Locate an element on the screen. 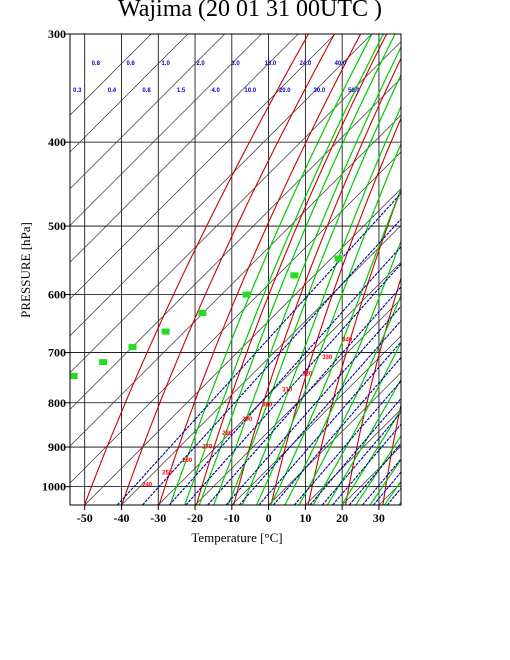 The height and width of the screenshot is (660, 510). y-tick-label: 600 is located at coordinates (57, 295).